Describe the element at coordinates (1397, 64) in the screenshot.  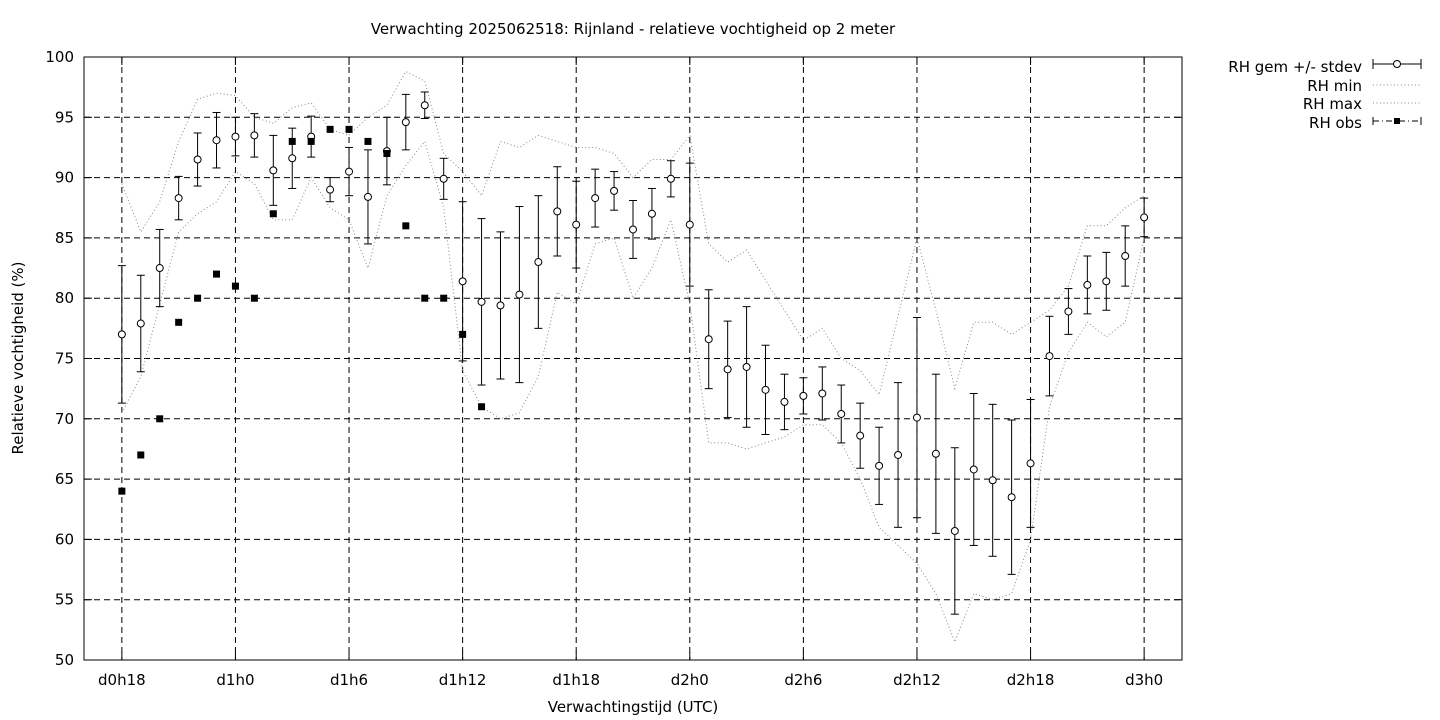
I see `legend-swatch-mean` at that location.